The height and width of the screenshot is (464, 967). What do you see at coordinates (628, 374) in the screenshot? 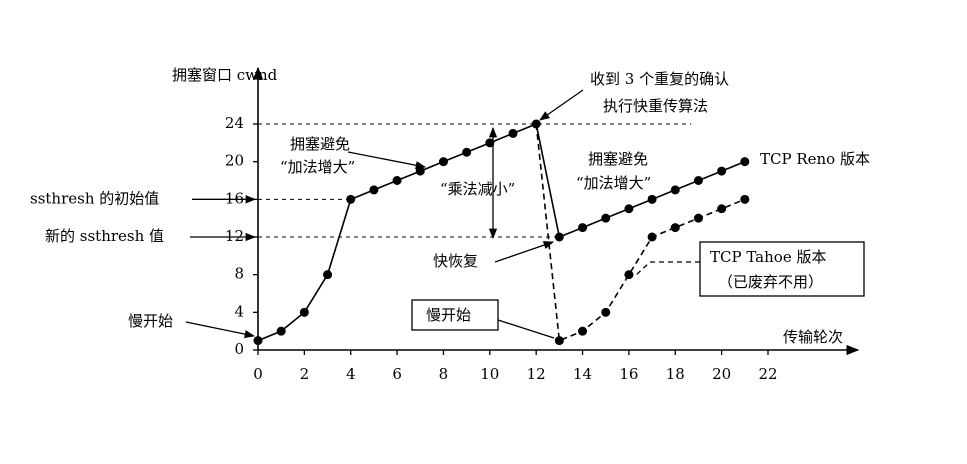
I see `x-tick-label: 16` at bounding box center [628, 374].